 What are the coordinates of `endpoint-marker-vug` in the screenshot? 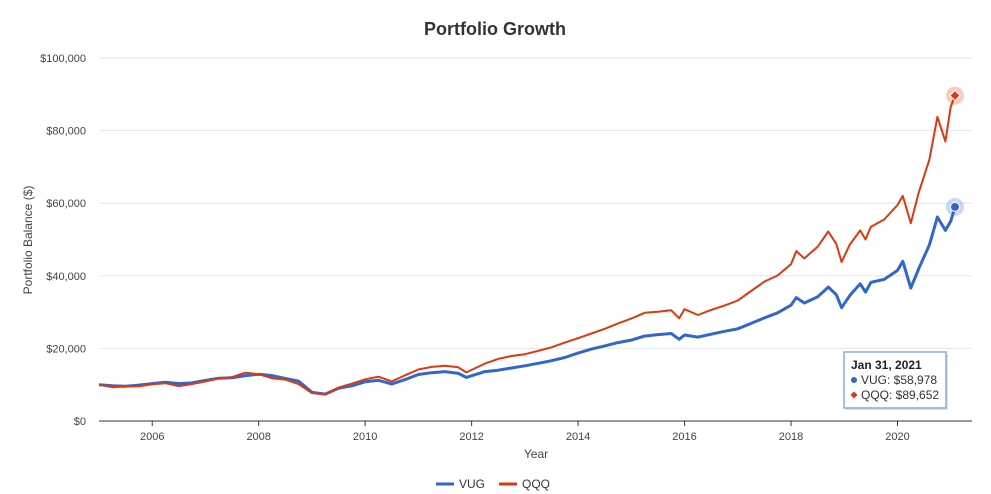 It's located at (954, 206).